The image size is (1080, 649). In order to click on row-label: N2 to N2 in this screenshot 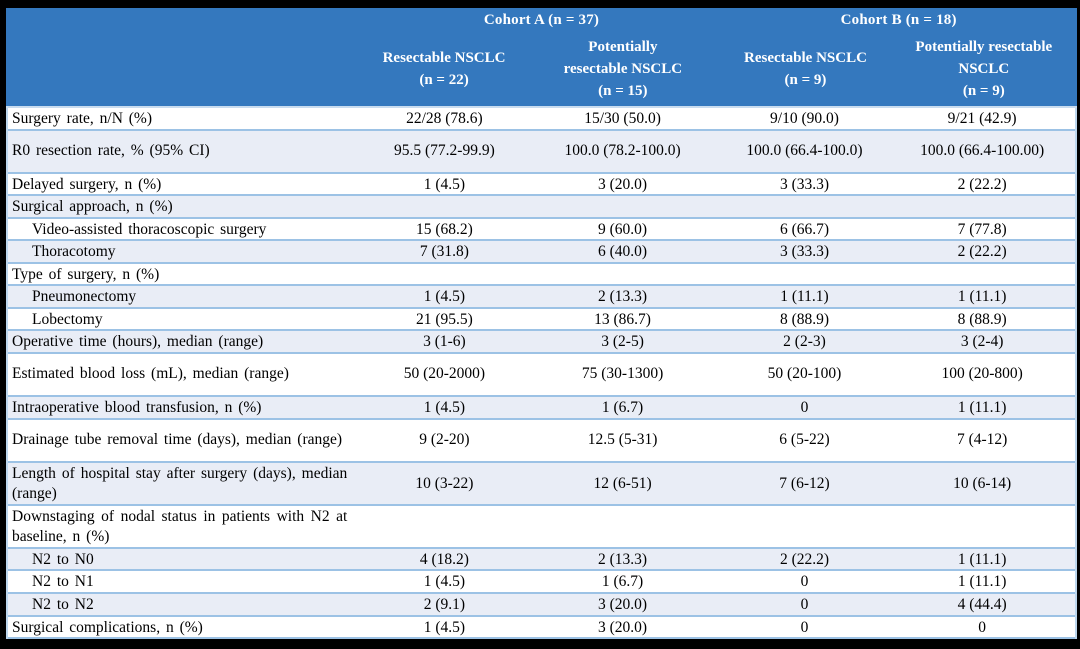, I will do `click(63, 604)`.